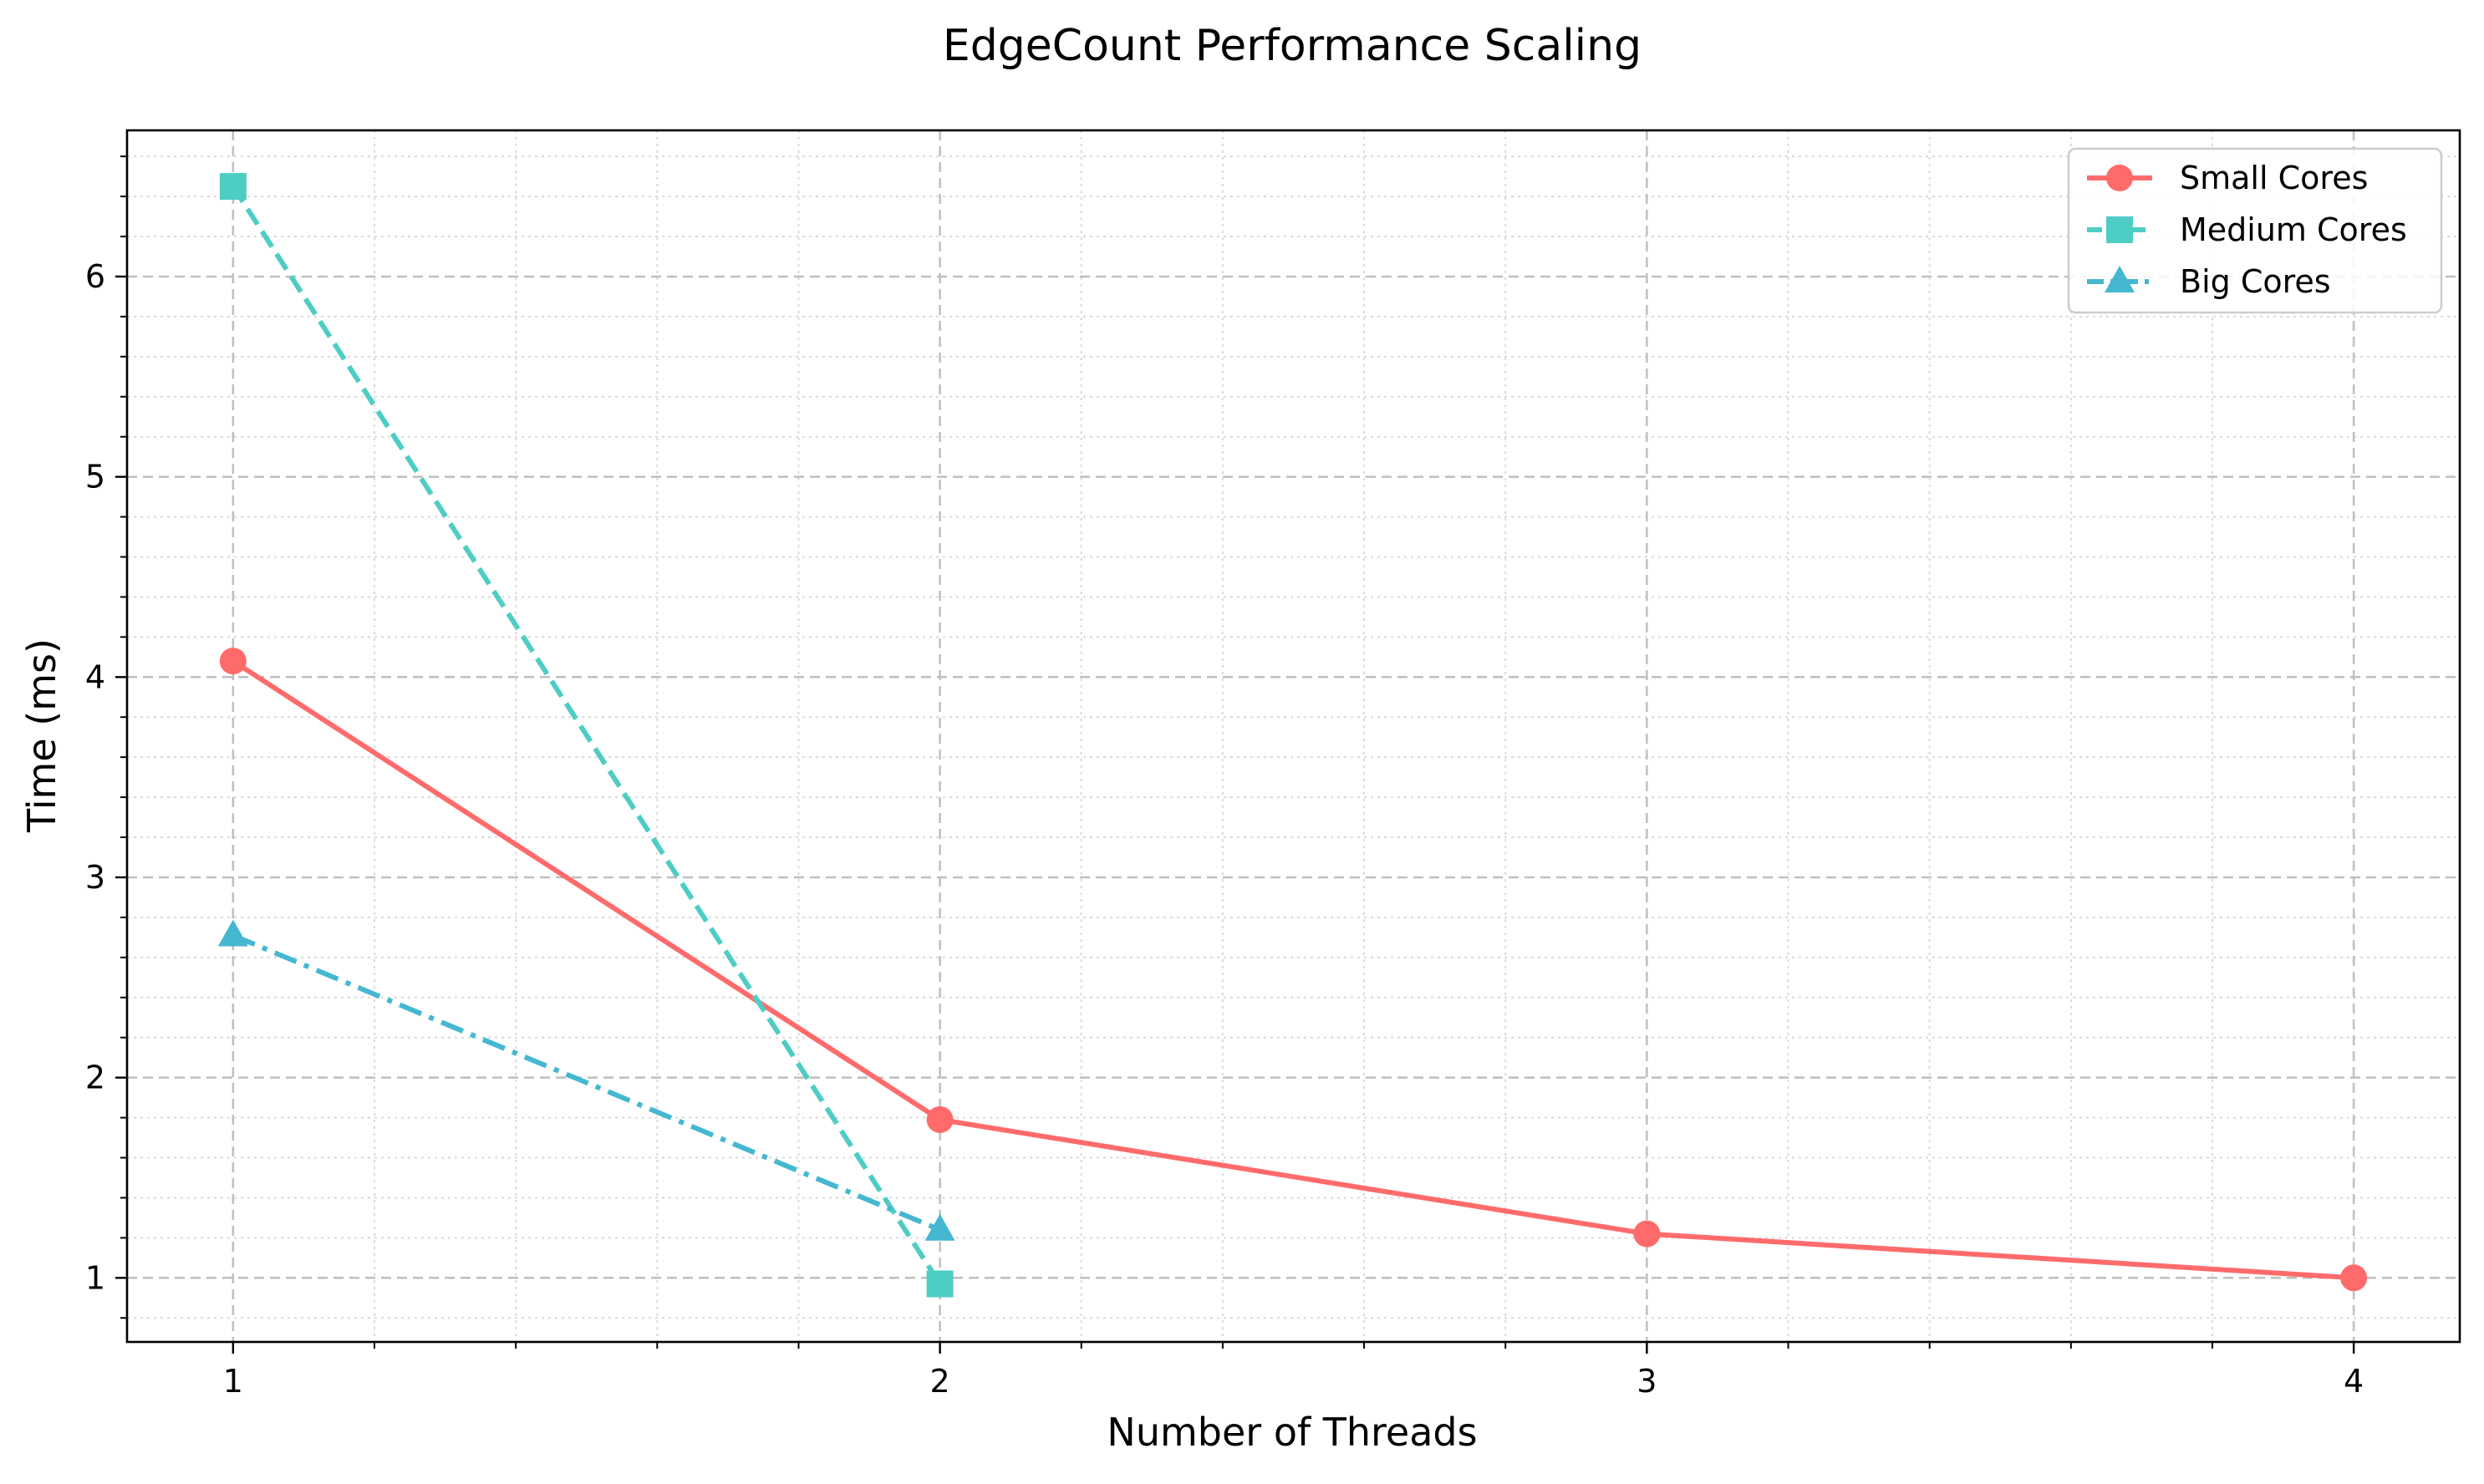 The width and height of the screenshot is (2484, 1484). What do you see at coordinates (2354, 1381) in the screenshot?
I see `x-tick-label: 4` at bounding box center [2354, 1381].